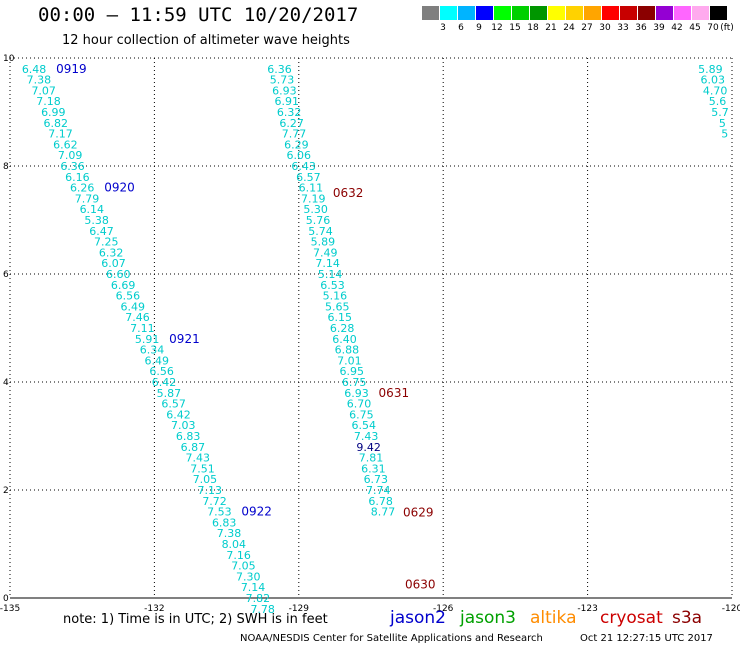  What do you see at coordinates (303, 166) in the screenshot?
I see `swh-value: 6.43` at bounding box center [303, 166].